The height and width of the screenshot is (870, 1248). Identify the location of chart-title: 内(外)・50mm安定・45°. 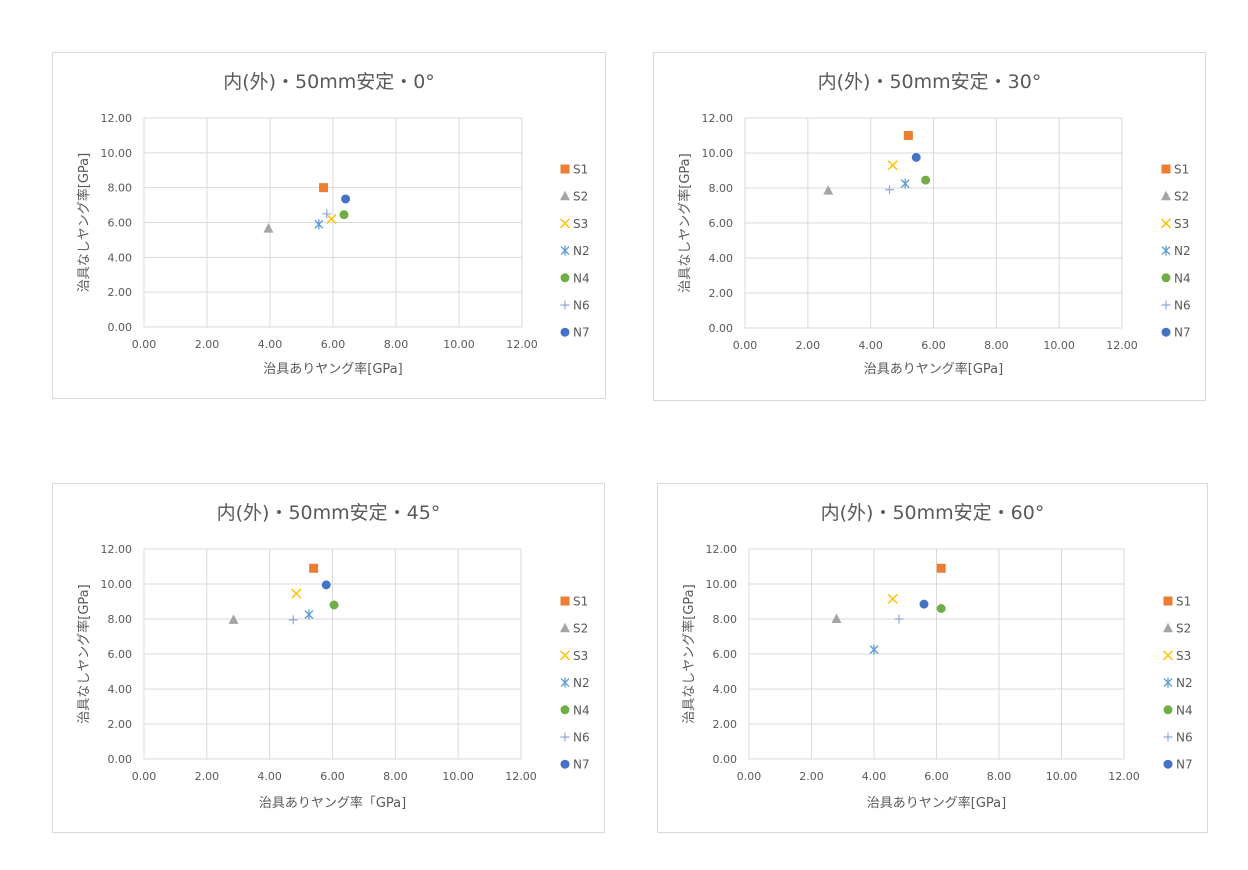
(329, 513).